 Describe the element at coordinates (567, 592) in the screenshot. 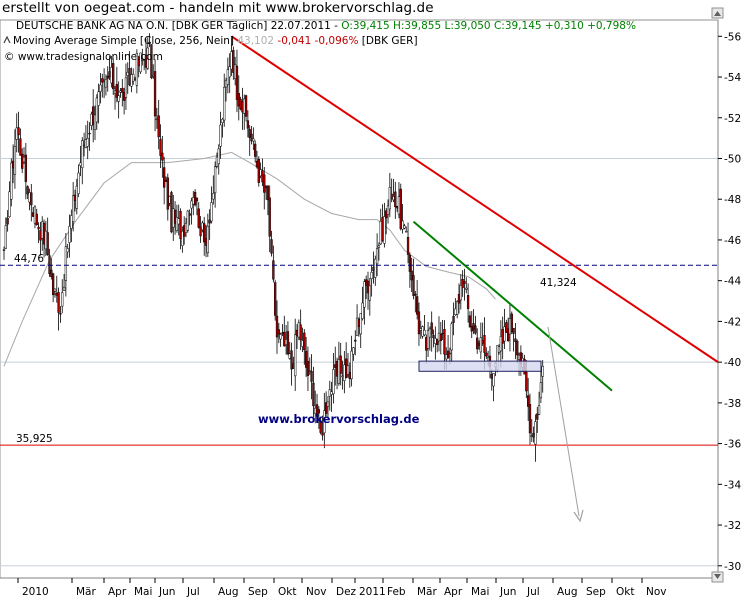

I see `x-tick-label: Aug` at that location.